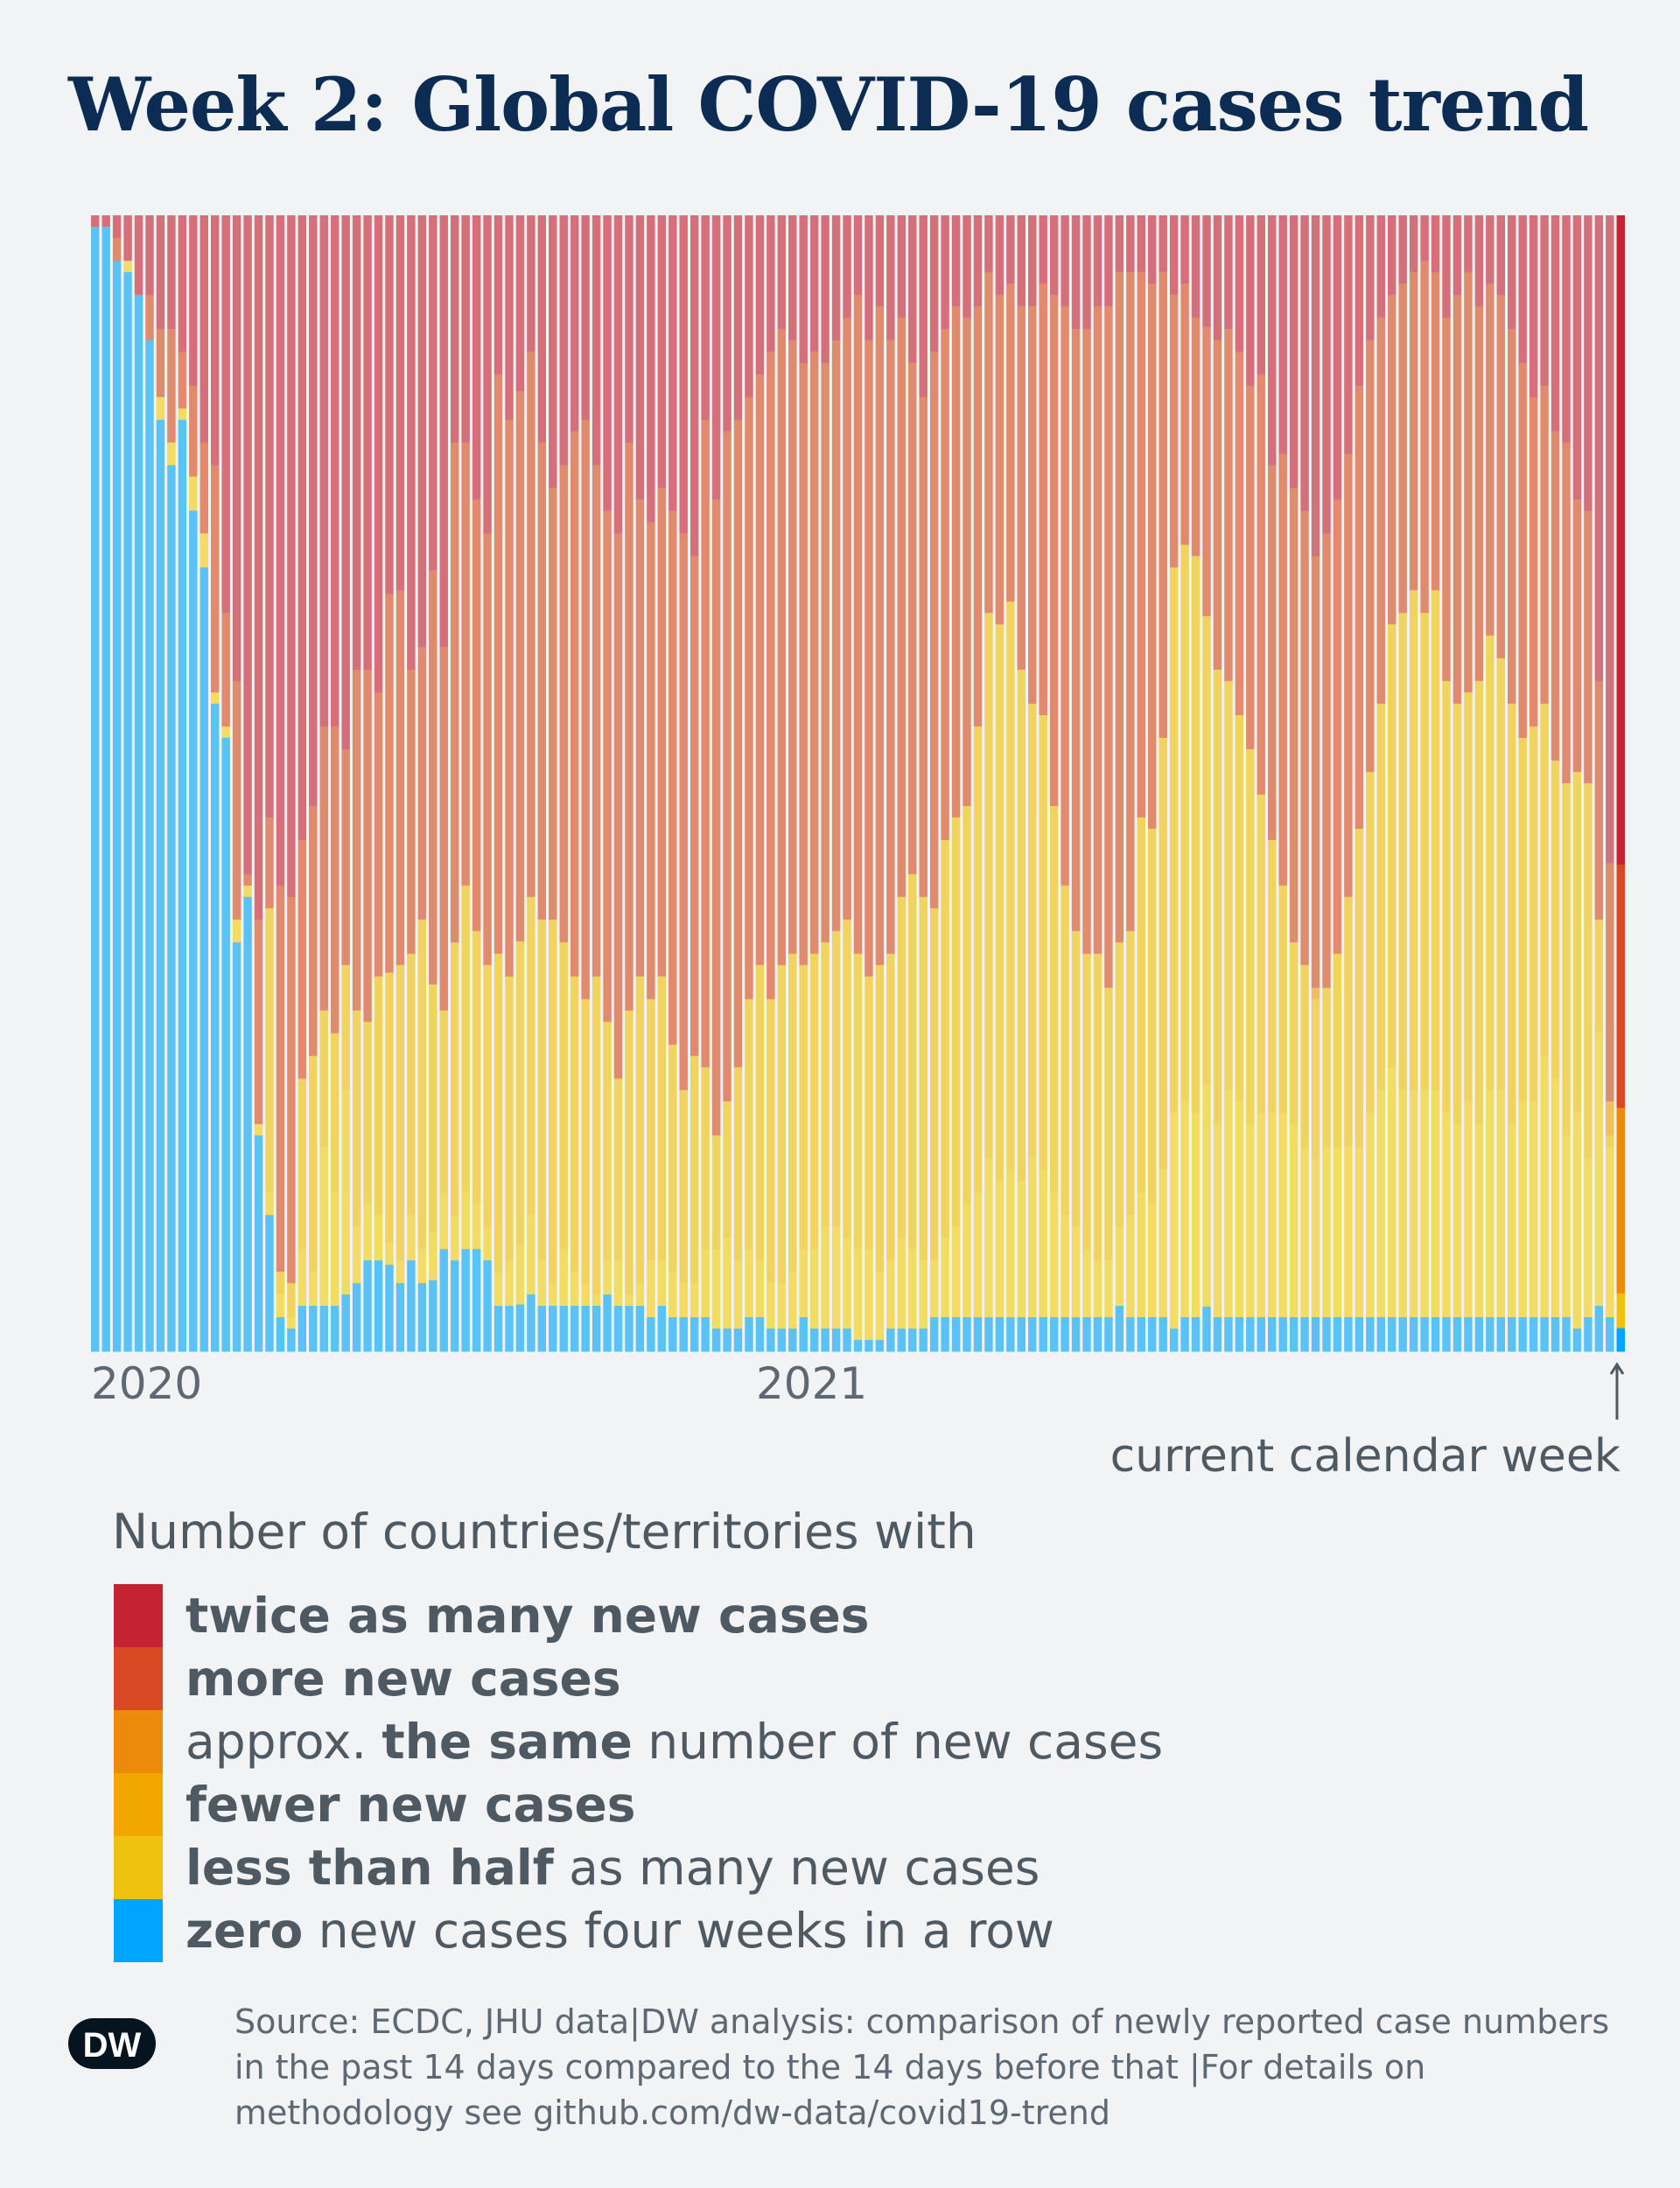  I want to click on bar-segment-week-25-fewer-new-cases, so click(356, 1118).